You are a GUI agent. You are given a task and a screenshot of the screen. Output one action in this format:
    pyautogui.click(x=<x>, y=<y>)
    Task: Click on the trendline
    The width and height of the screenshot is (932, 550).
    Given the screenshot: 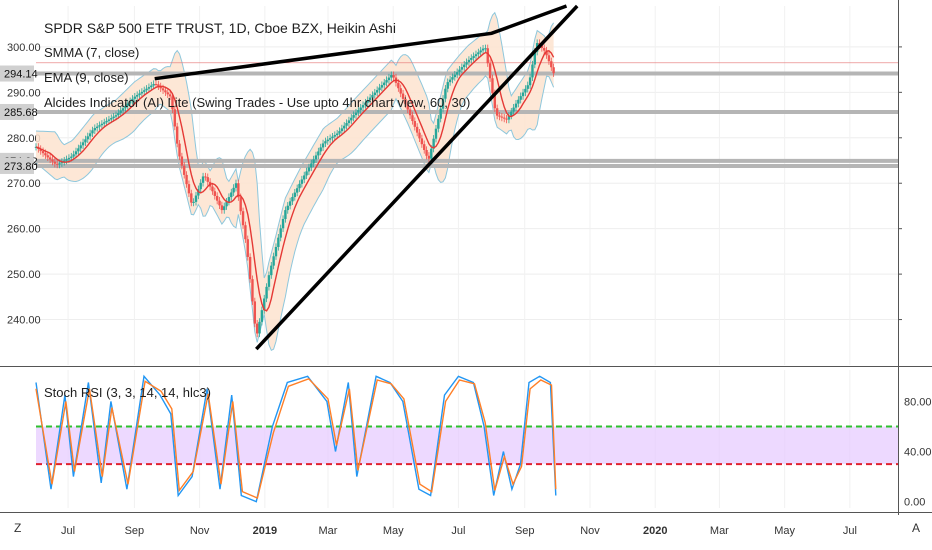 What is the action you would take?
    pyautogui.click(x=361, y=42)
    